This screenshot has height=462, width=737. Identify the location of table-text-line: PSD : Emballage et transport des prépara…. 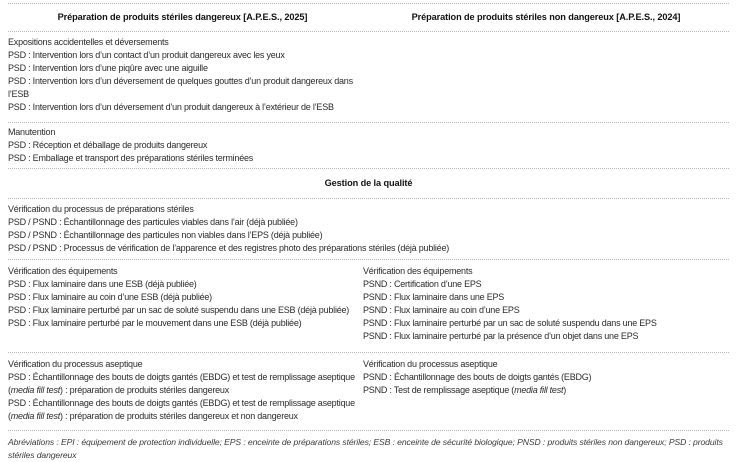
(131, 158).